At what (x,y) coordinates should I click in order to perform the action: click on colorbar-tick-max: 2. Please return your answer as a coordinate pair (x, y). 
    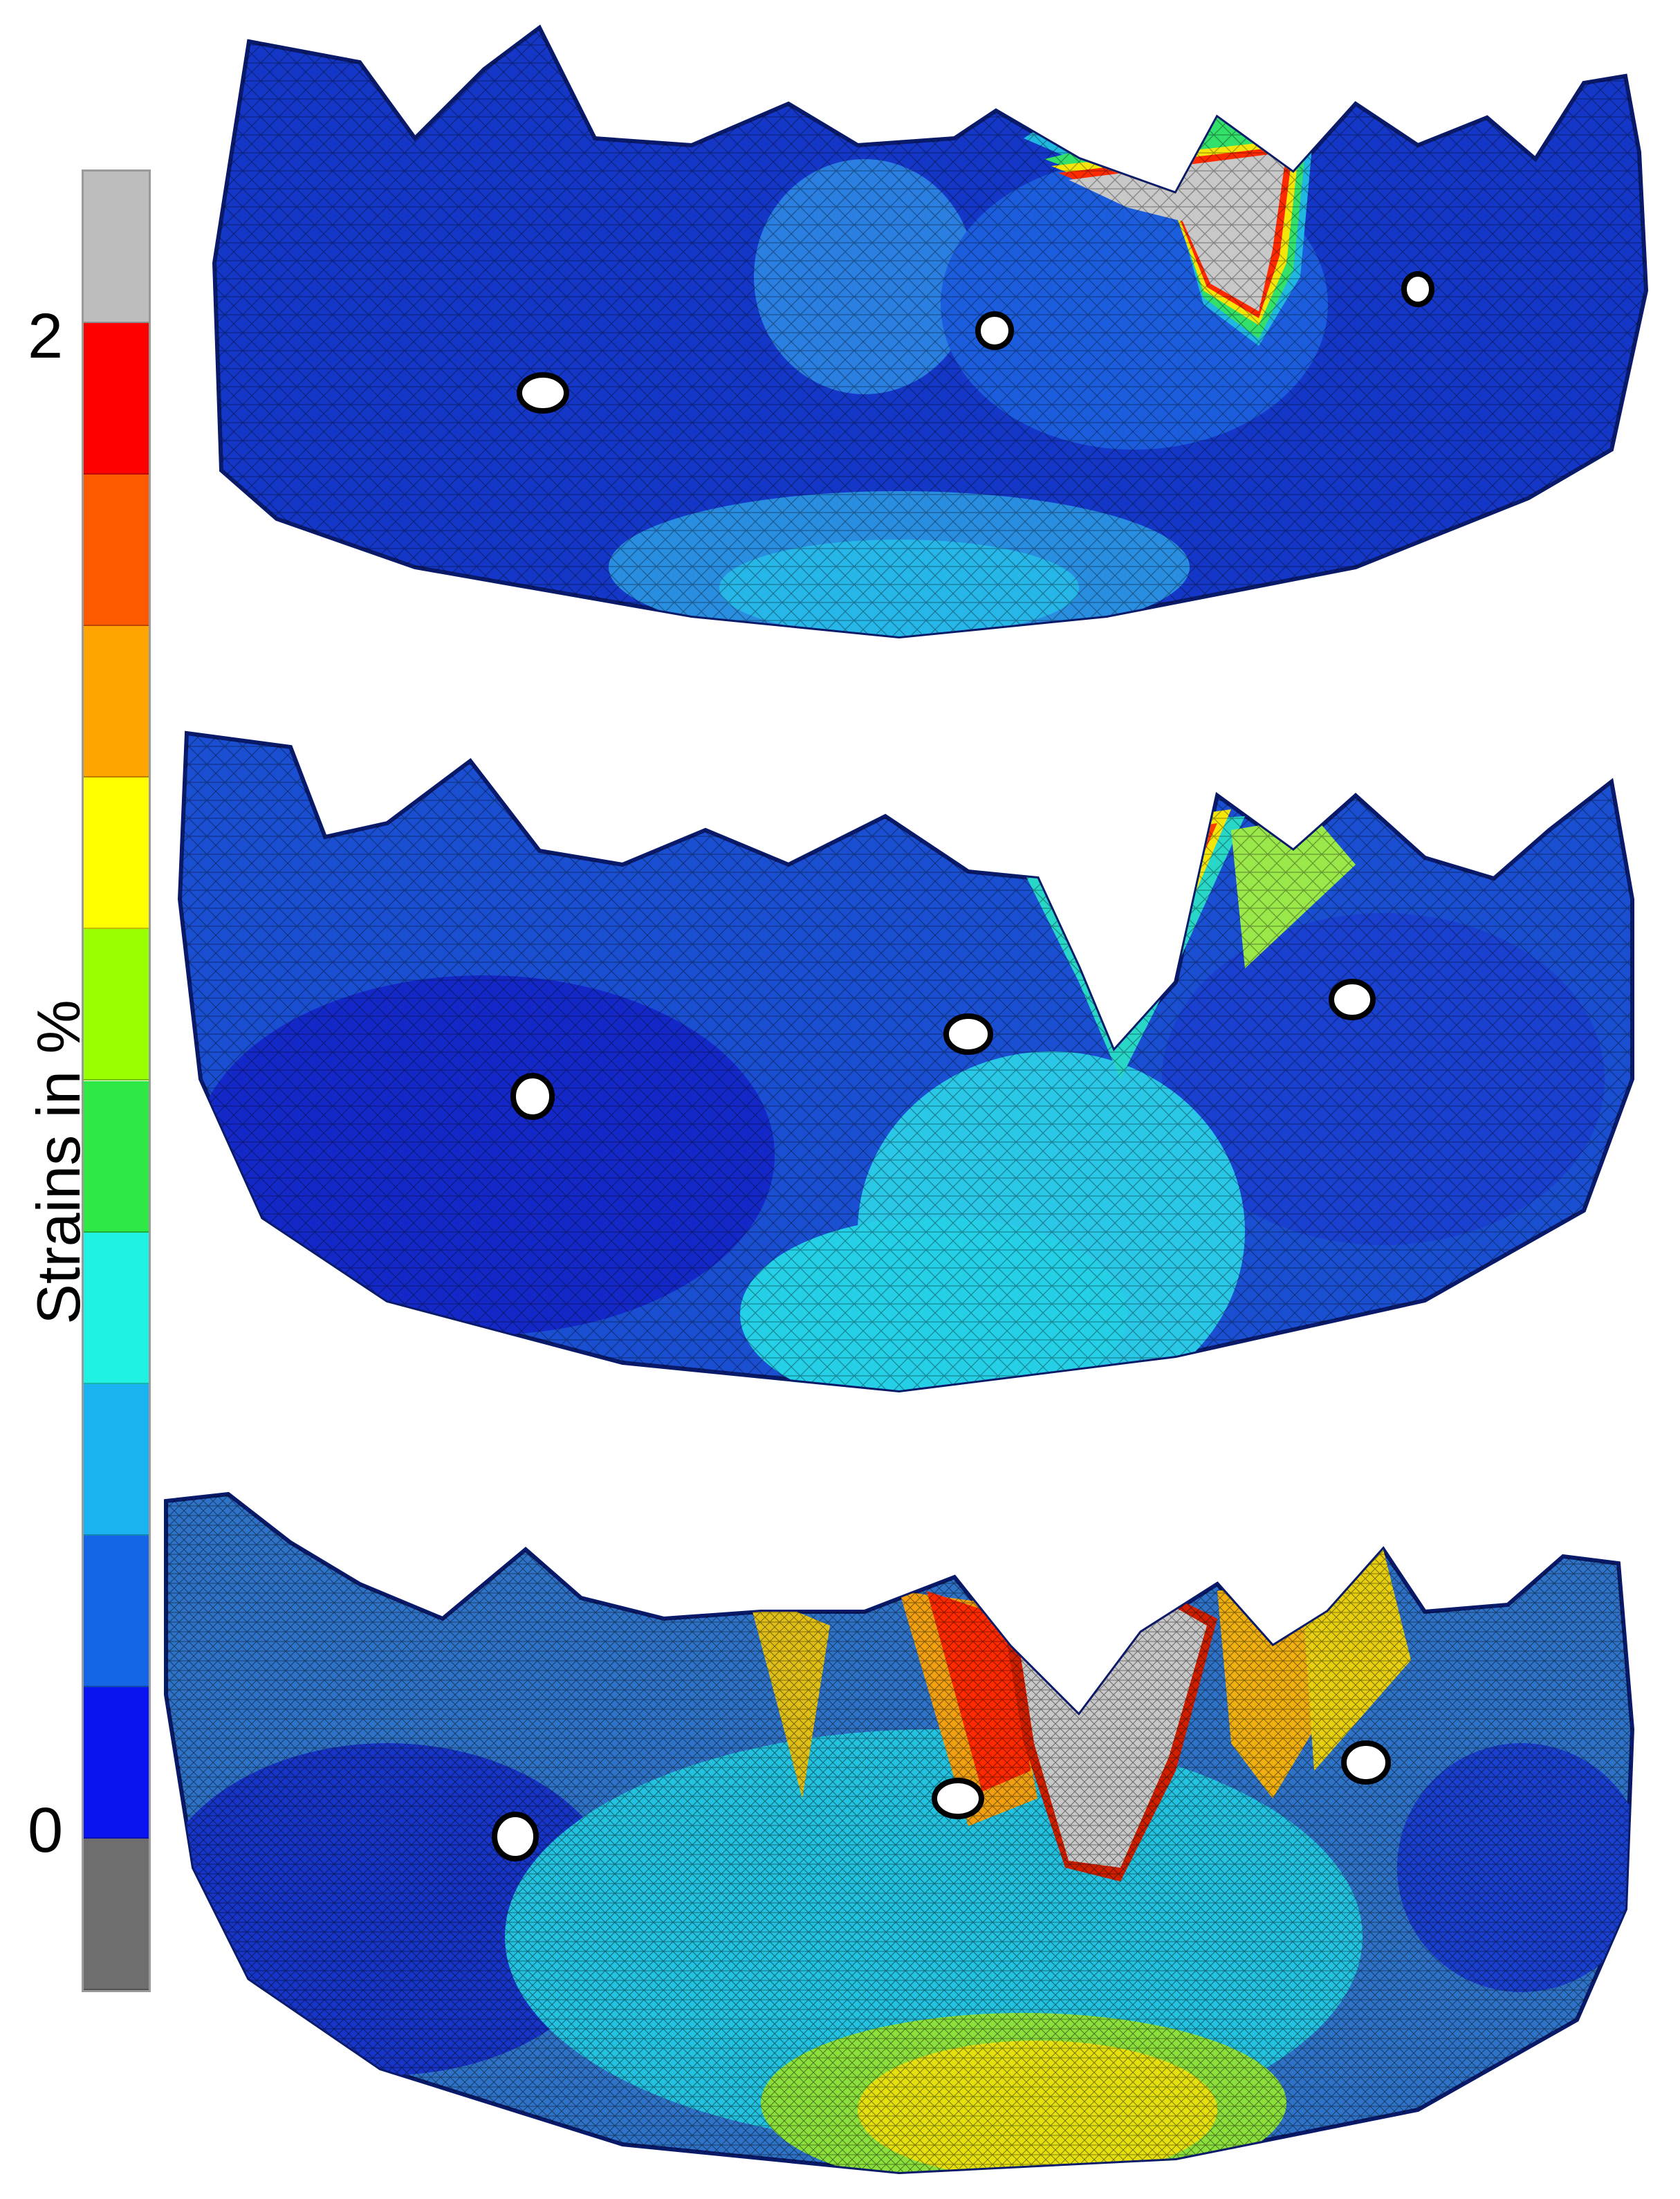
    Looking at the image, I should click on (46, 336).